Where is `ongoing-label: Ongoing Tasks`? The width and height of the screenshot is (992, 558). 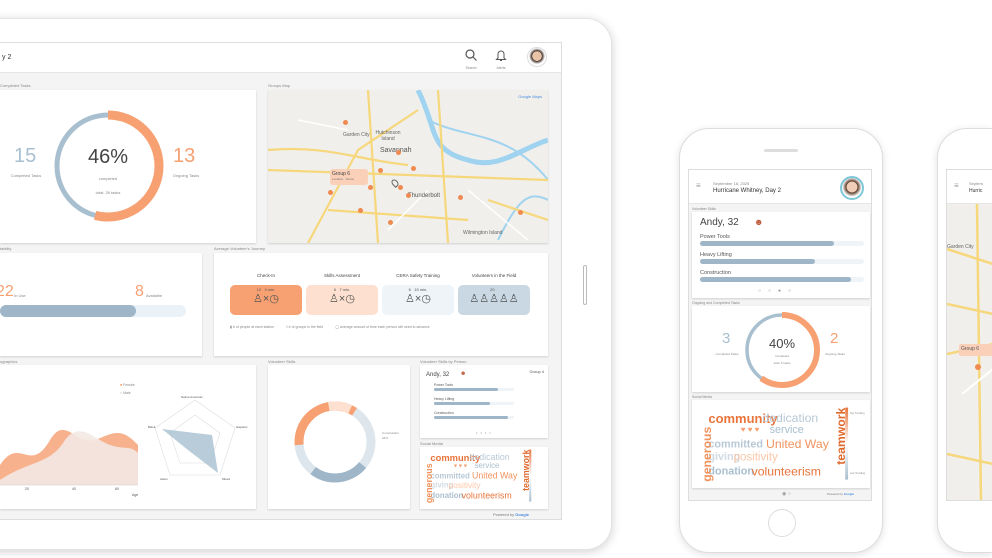 ongoing-label: Ongoing Tasks is located at coordinates (835, 354).